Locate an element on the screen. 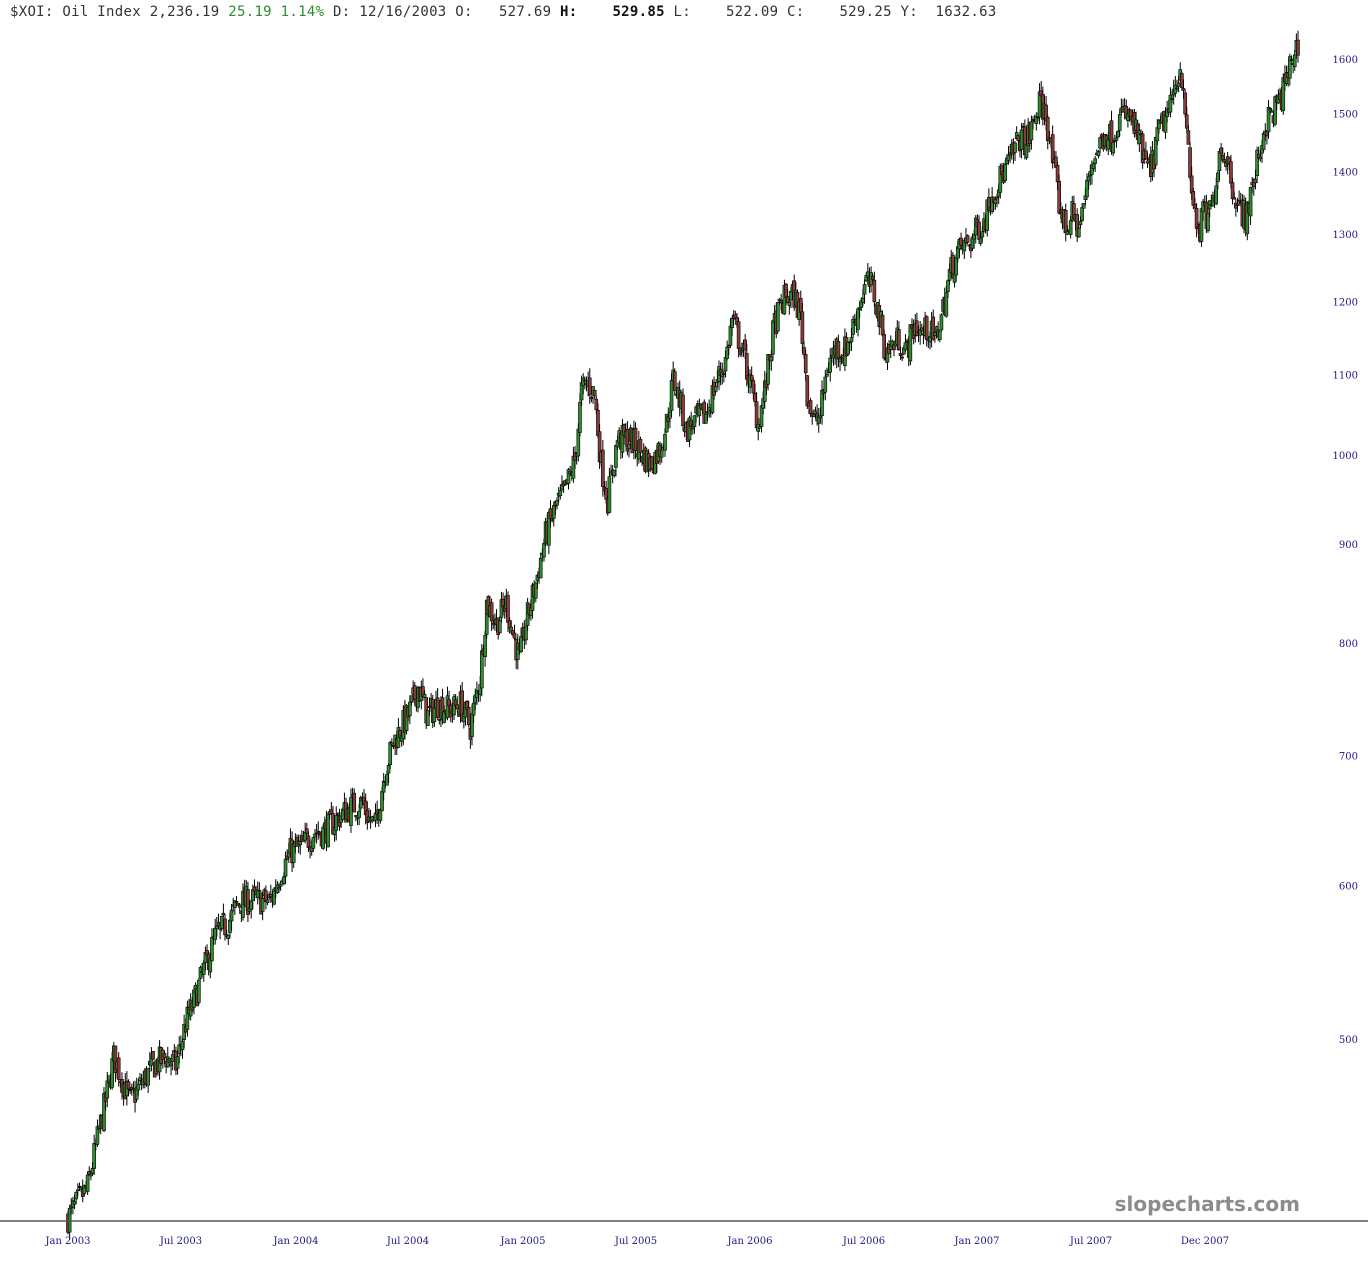 This screenshot has height=1262, width=1368. open-label: O: is located at coordinates (464, 12).